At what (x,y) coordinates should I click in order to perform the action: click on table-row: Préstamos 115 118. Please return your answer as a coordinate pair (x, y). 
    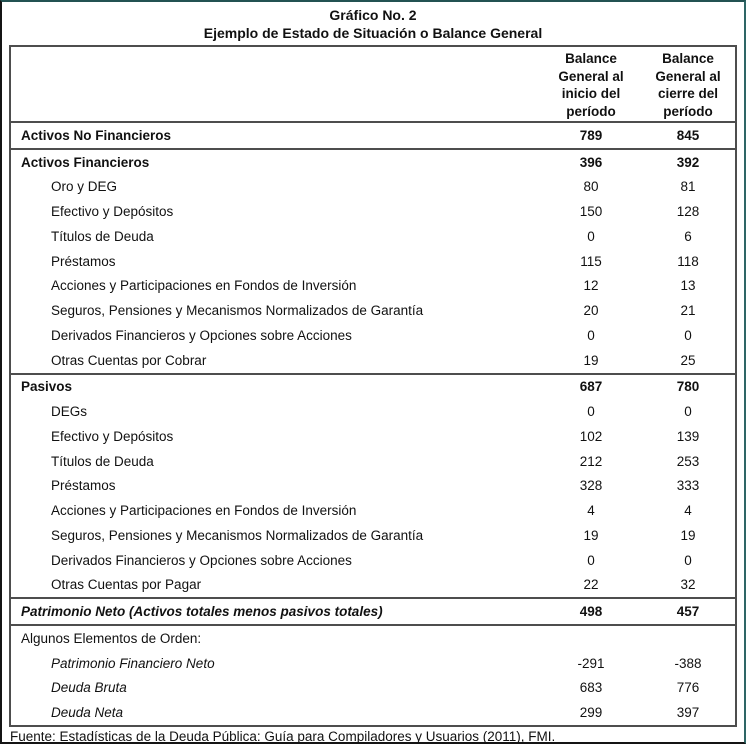
    Looking at the image, I should click on (373, 261).